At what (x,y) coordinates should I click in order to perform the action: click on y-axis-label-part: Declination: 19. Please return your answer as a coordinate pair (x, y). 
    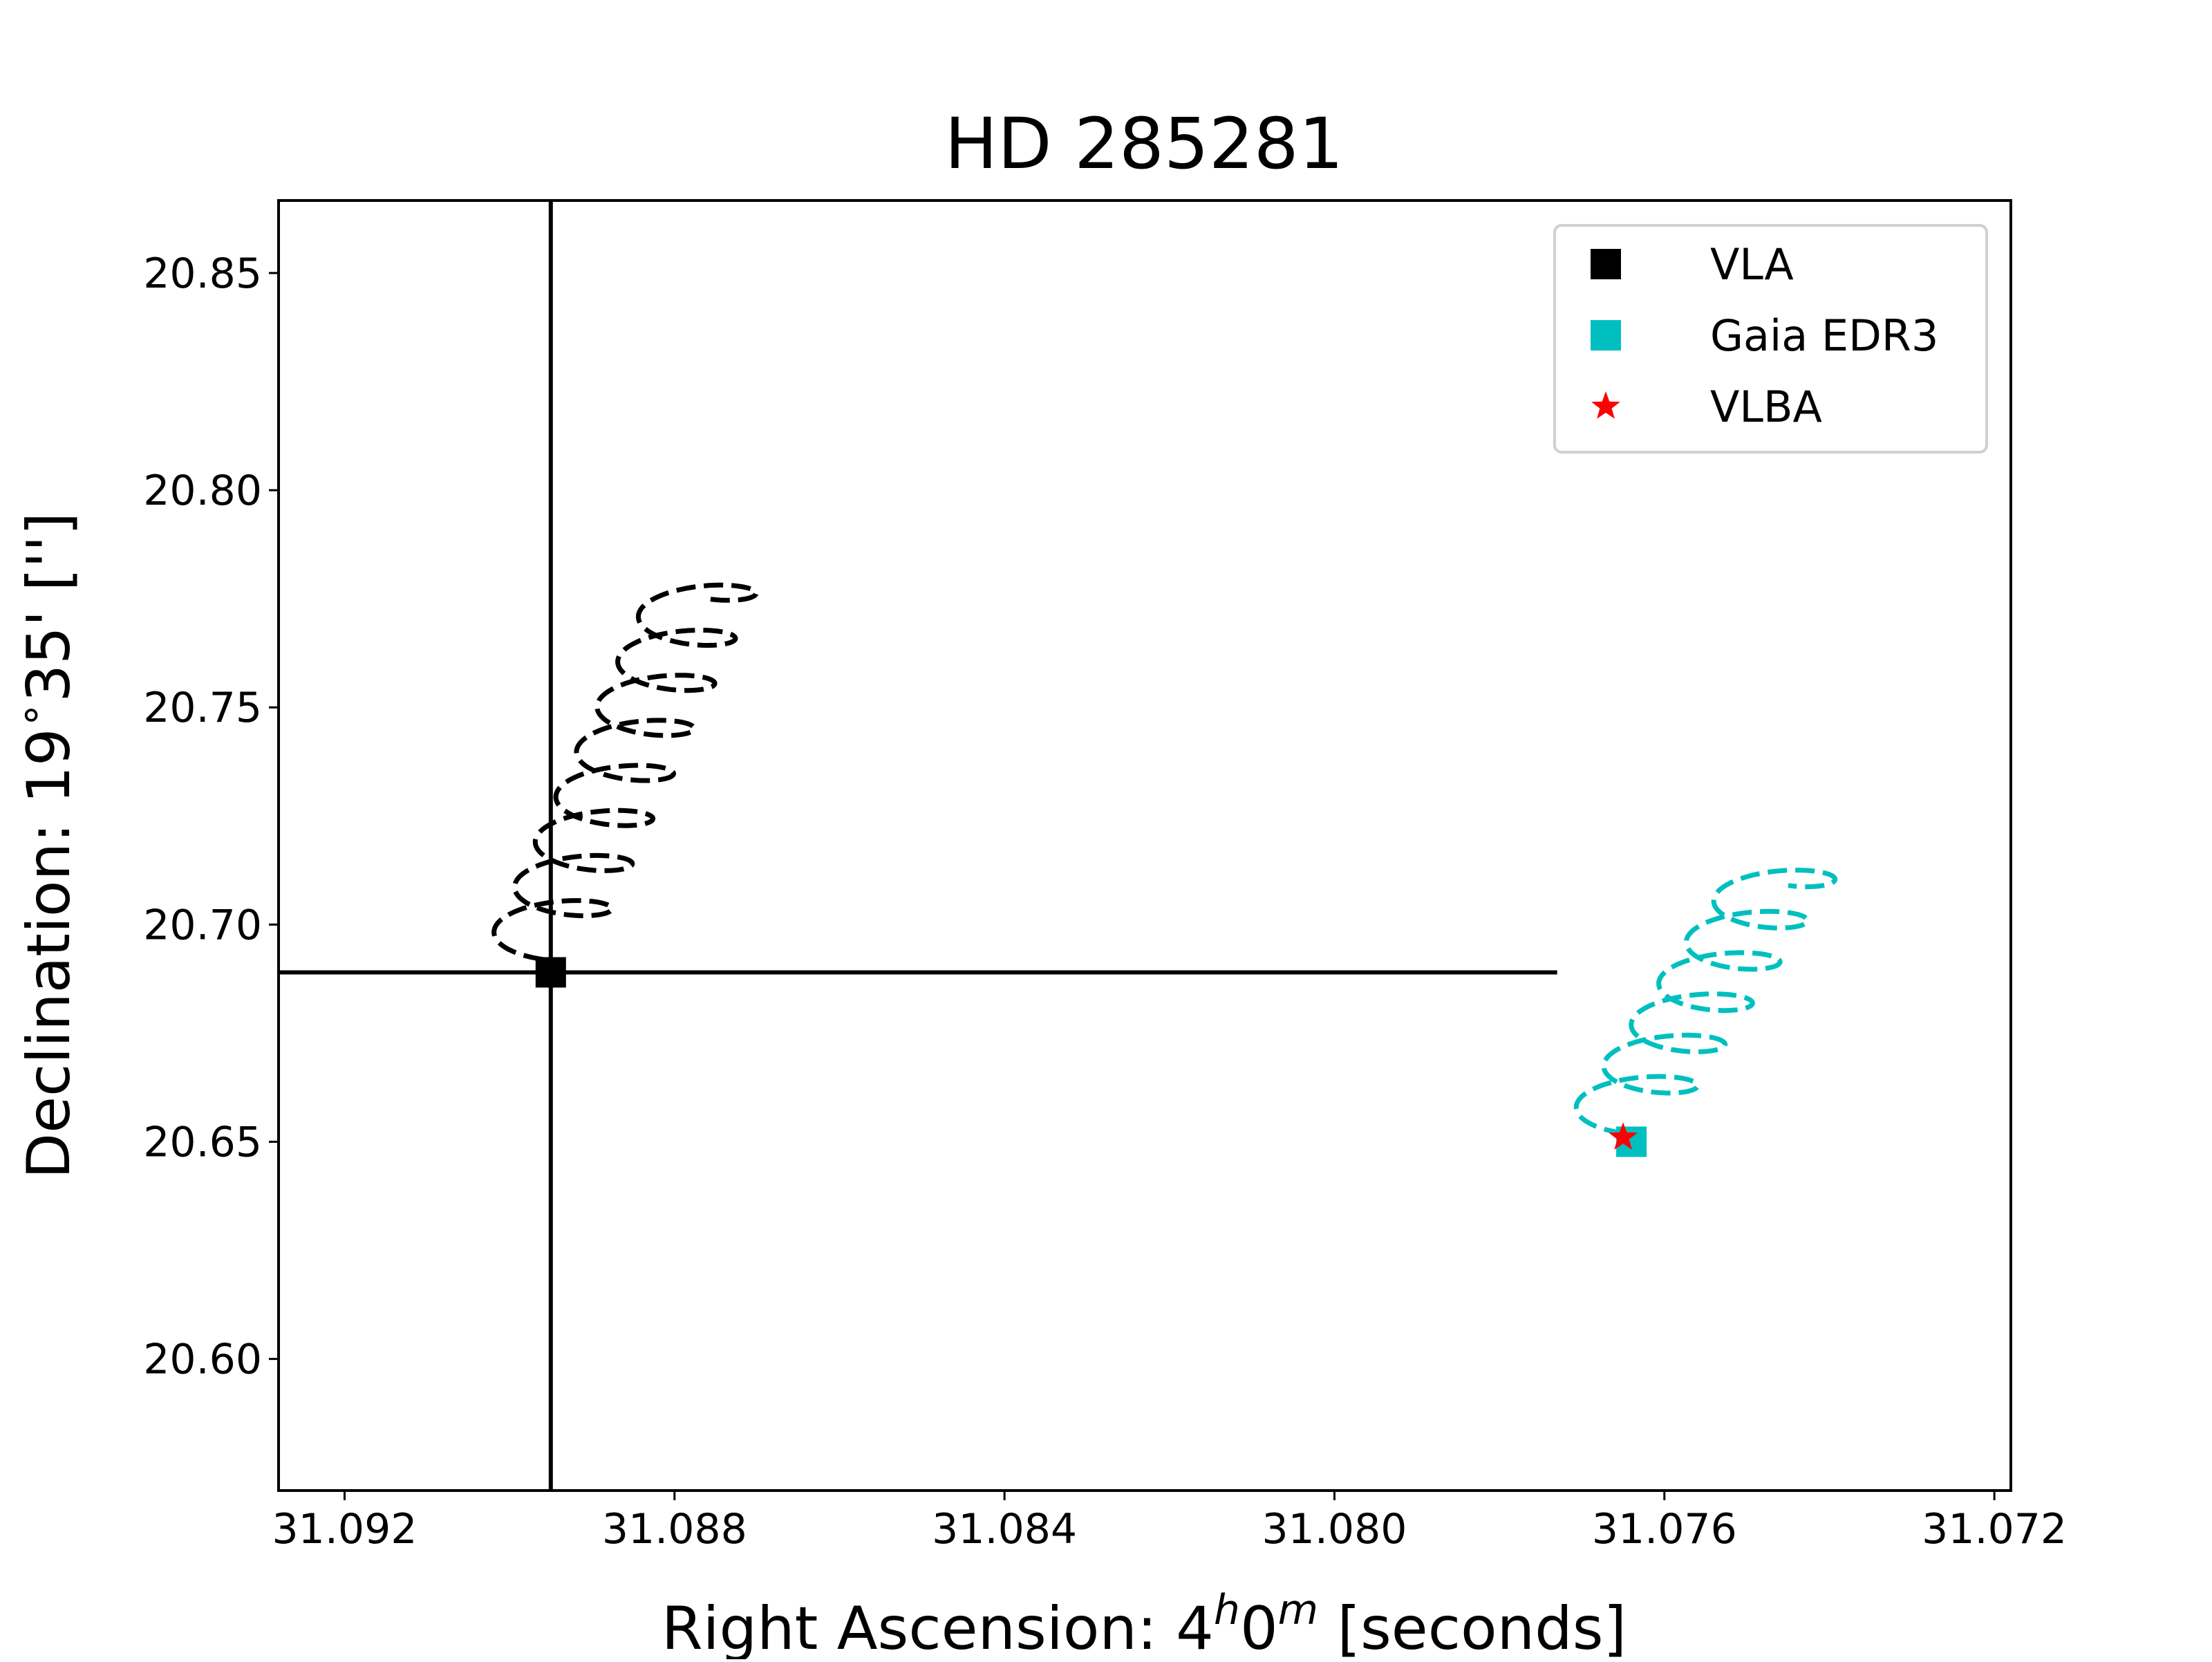
    Looking at the image, I should click on (49, 954).